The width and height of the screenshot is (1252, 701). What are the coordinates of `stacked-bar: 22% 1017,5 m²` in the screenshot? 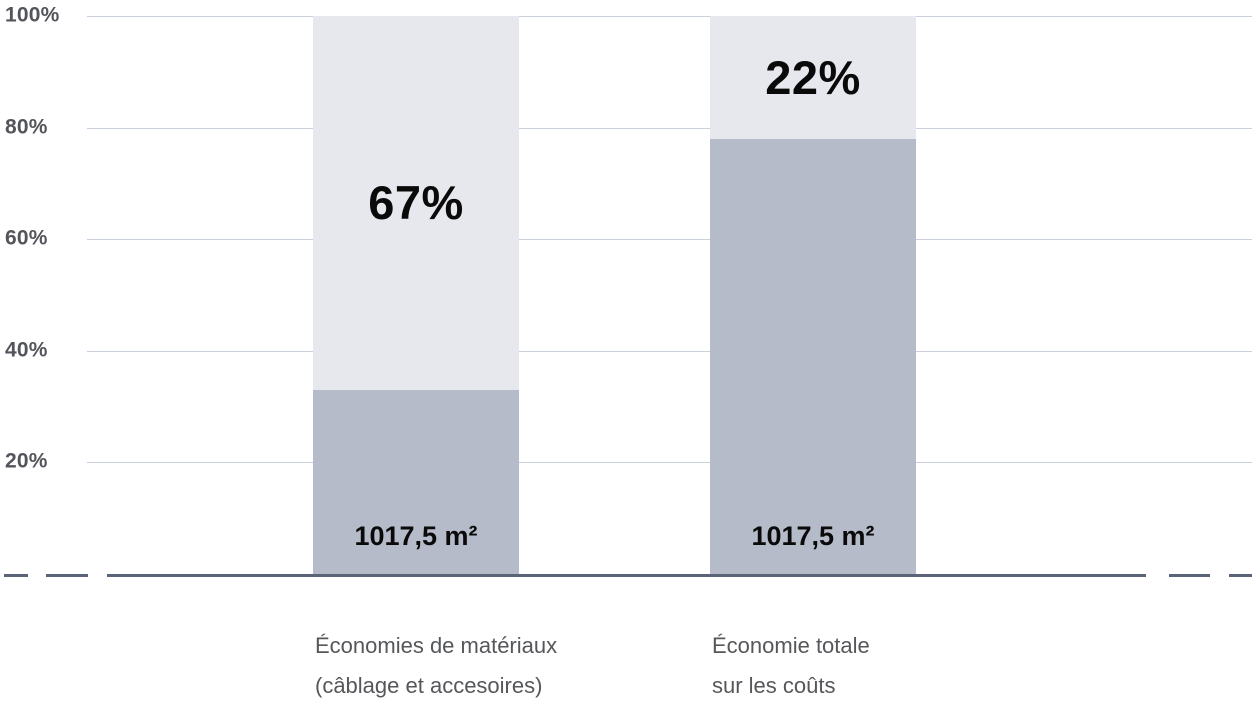 It's located at (813, 295).